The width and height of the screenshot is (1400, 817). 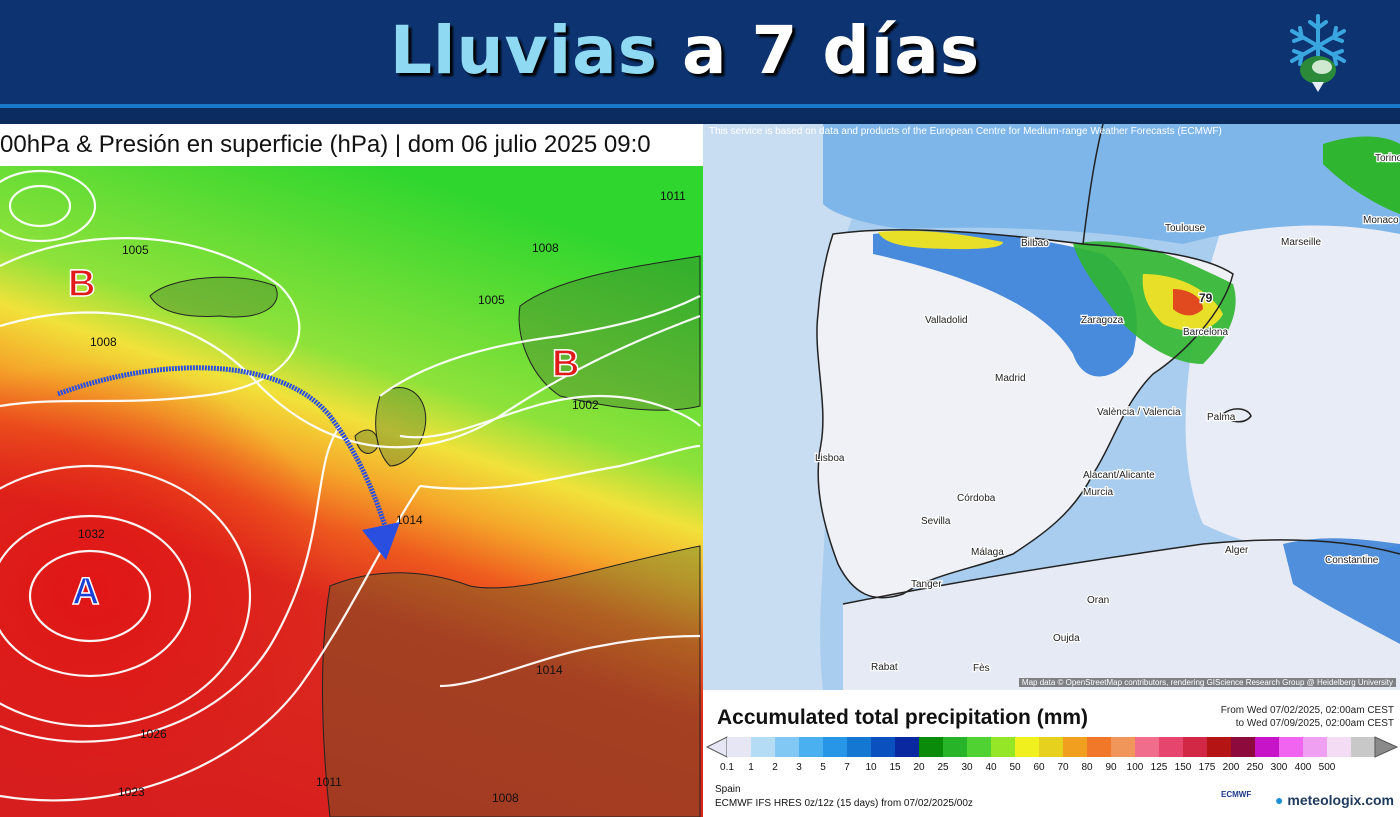 I want to click on title-part-2: a 7 días, so click(x=831, y=50).